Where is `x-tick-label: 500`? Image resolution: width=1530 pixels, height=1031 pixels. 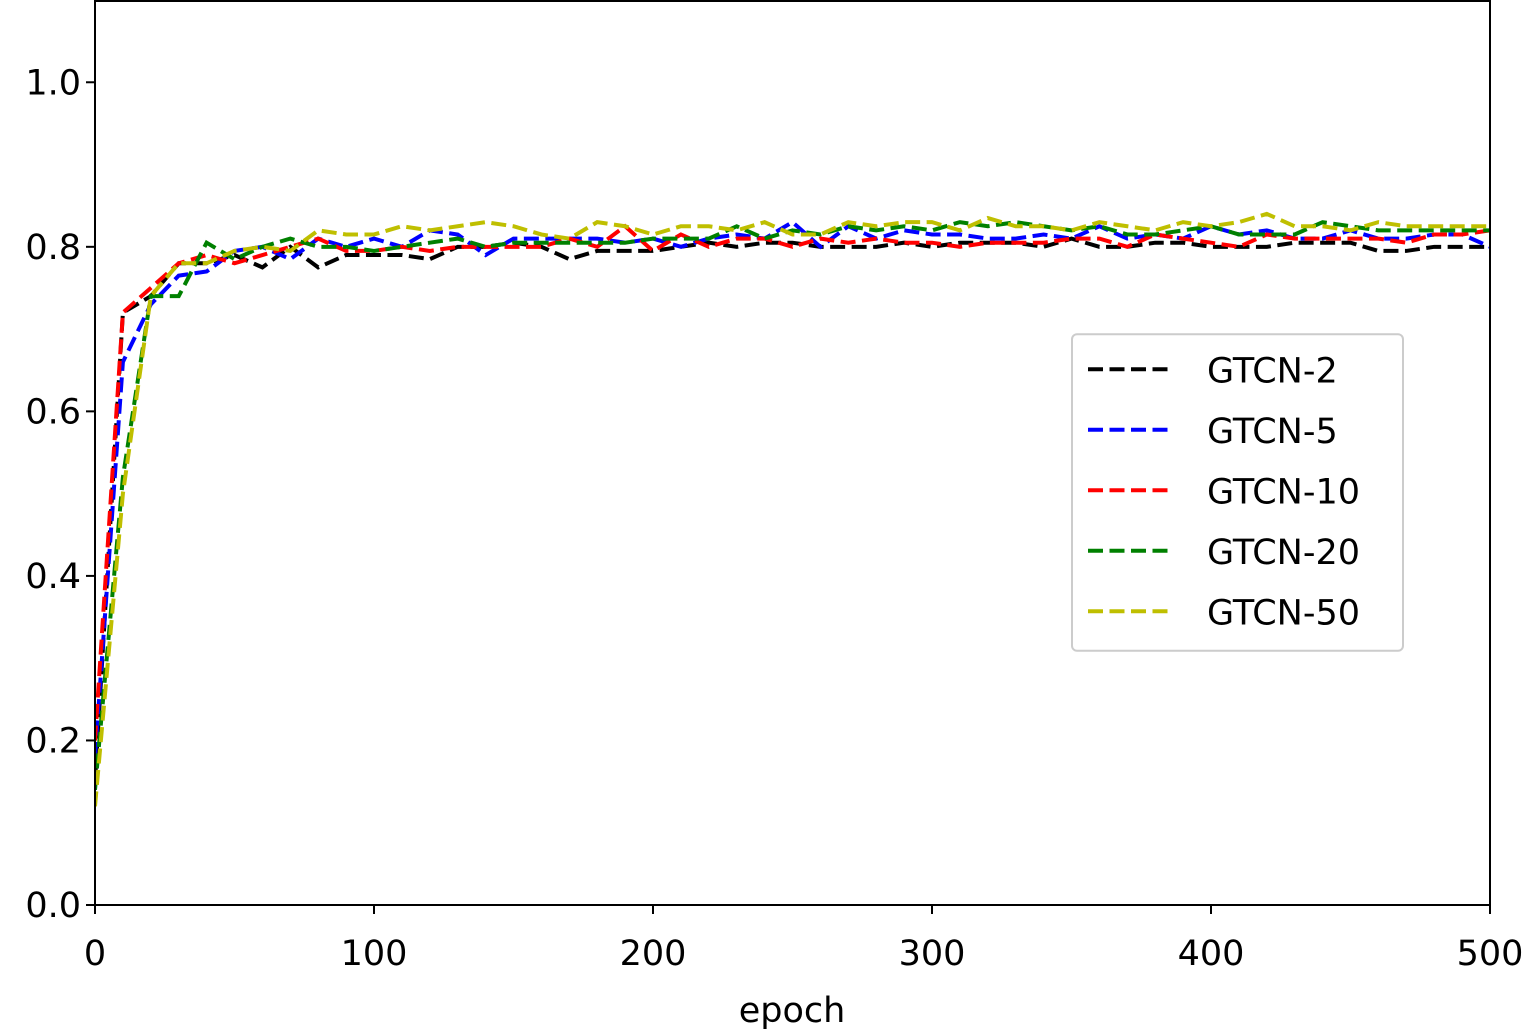 x-tick-label: 500 is located at coordinates (1490, 954).